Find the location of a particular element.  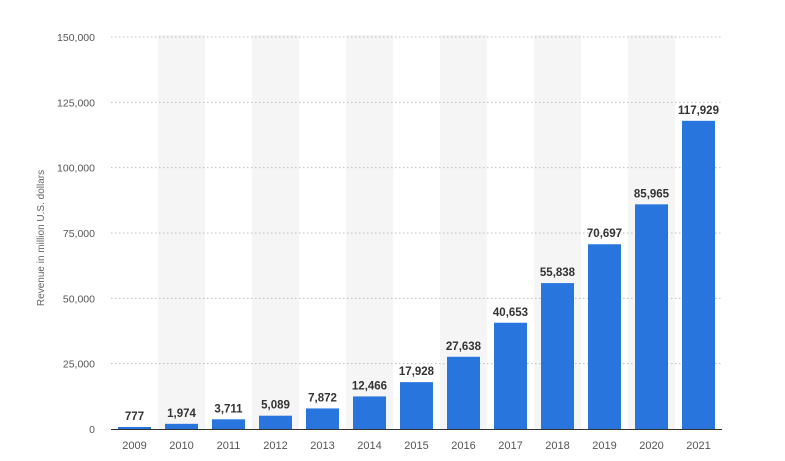

bar-2018 is located at coordinates (557, 356).